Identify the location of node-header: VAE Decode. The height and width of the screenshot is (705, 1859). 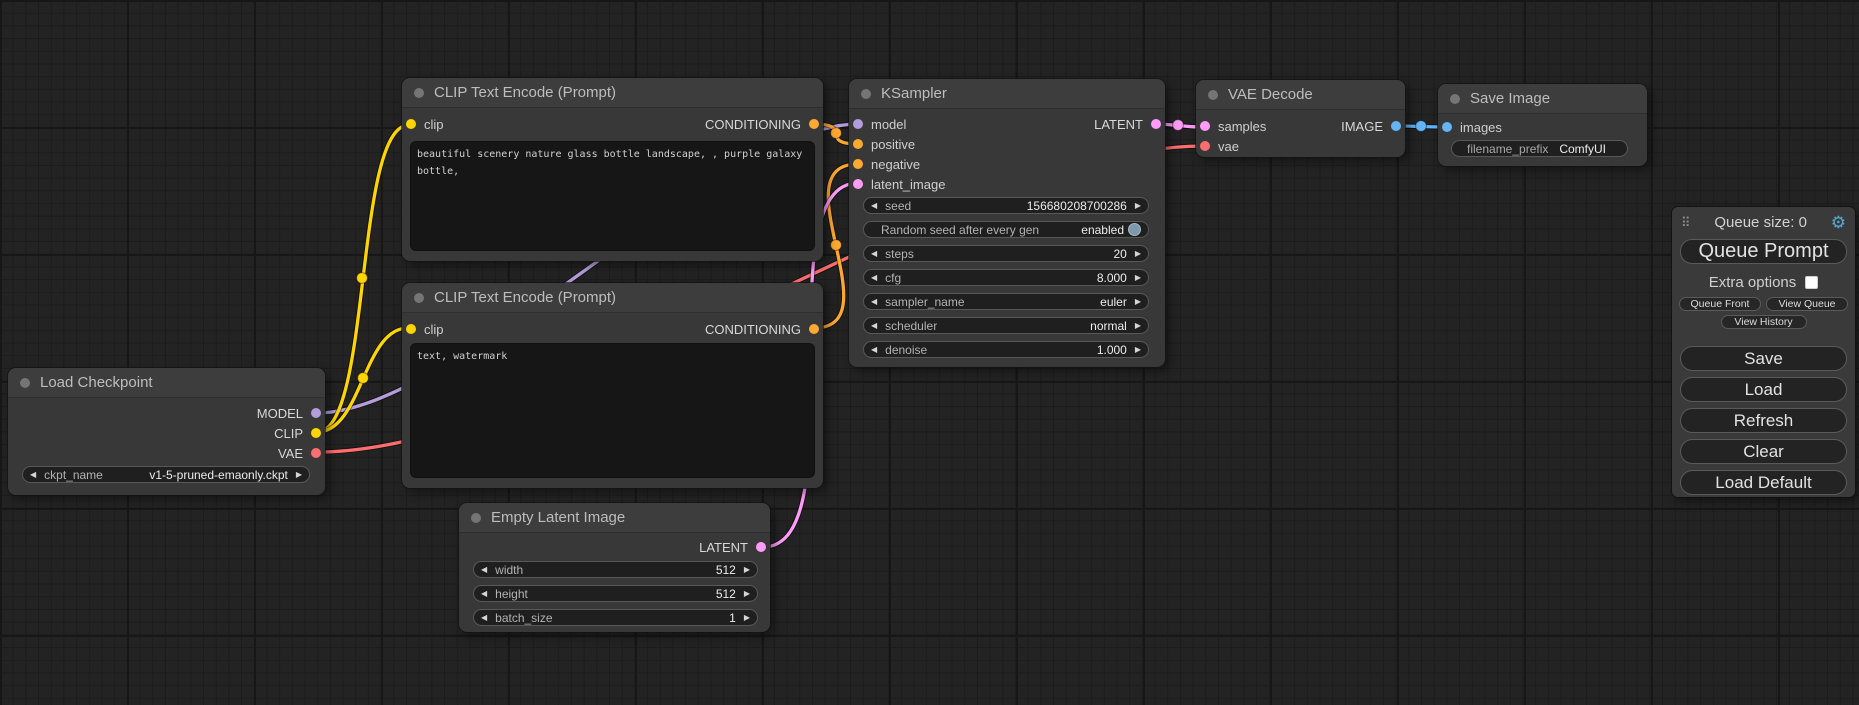
(1300, 95).